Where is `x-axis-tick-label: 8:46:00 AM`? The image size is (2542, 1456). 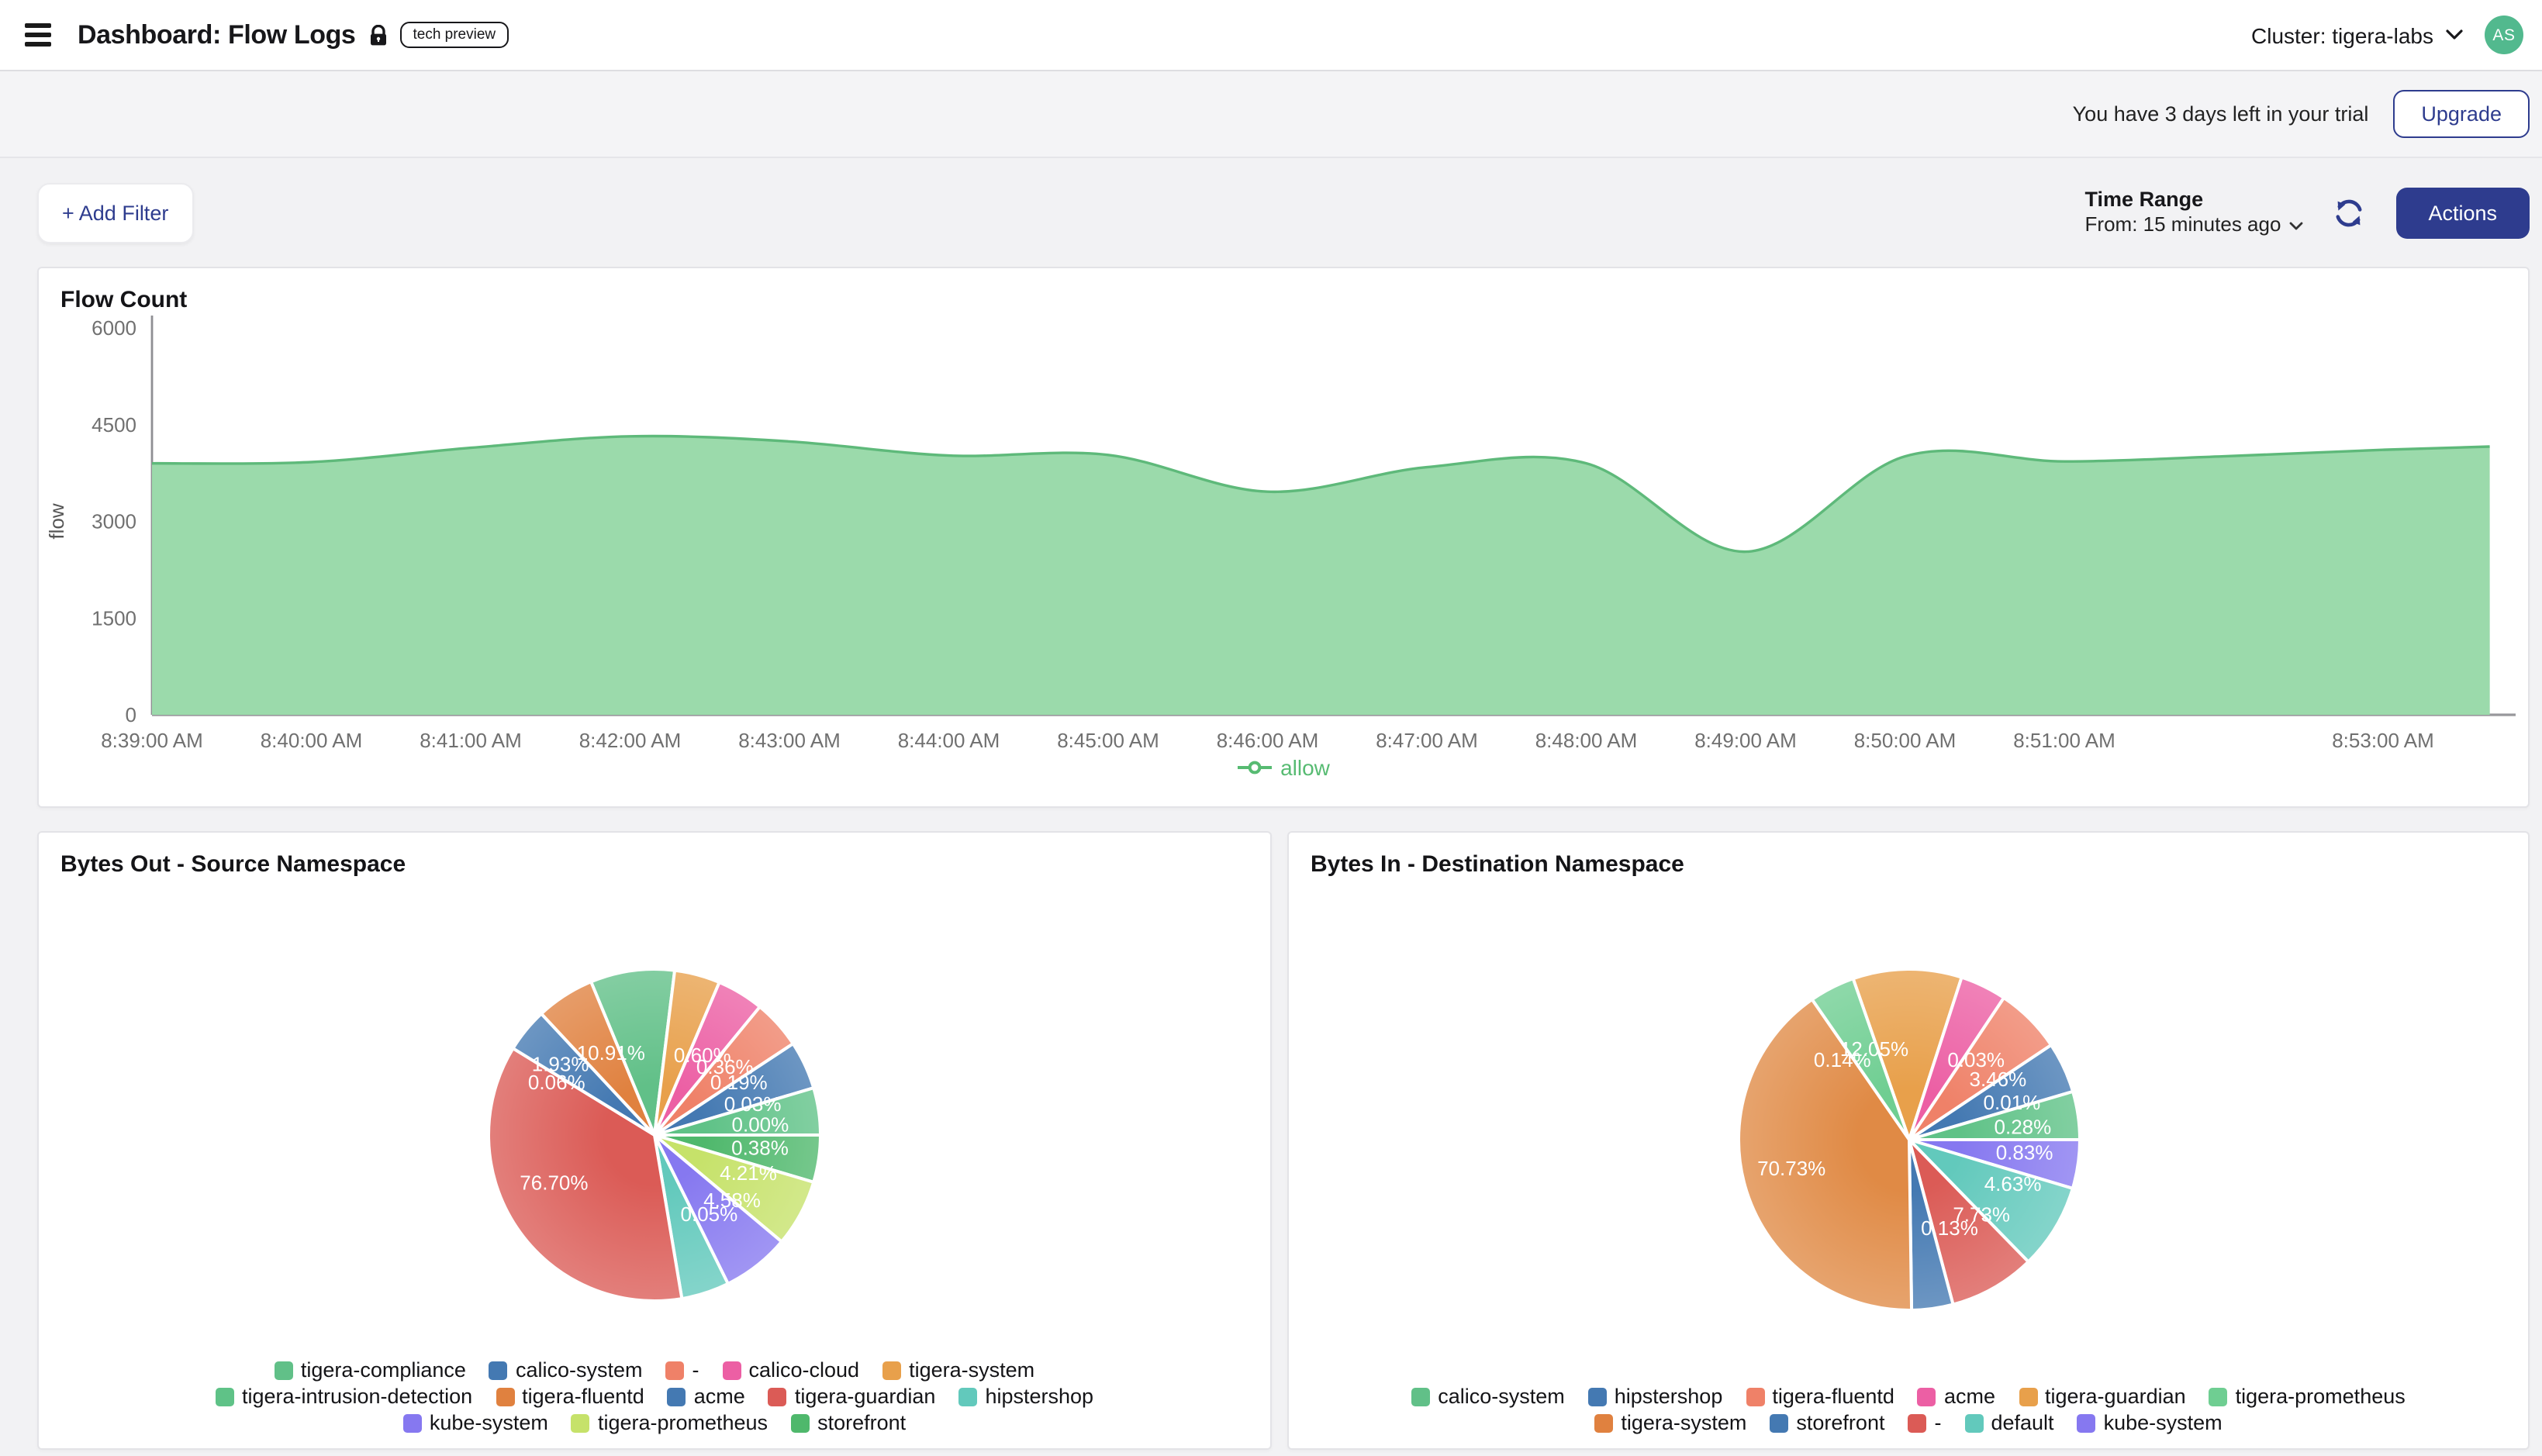
x-axis-tick-label: 8:46:00 AM is located at coordinates (1268, 741).